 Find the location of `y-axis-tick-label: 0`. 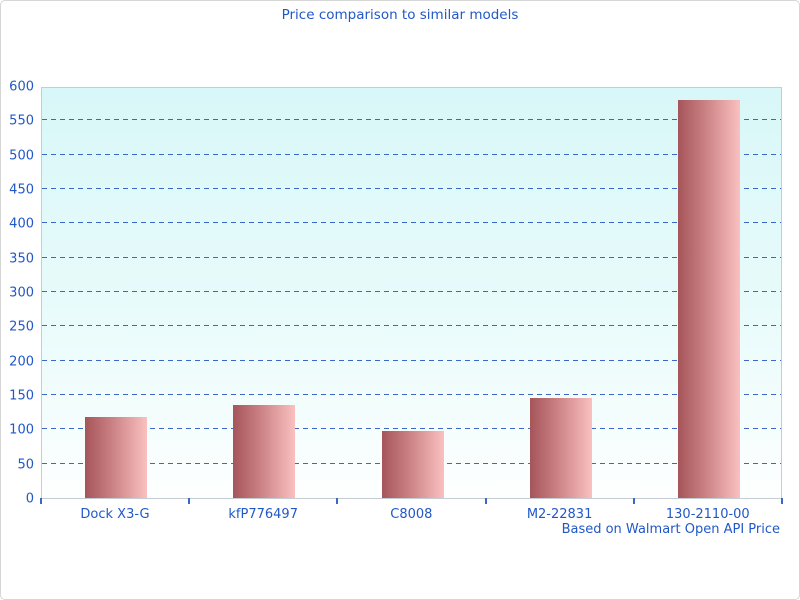

y-axis-tick-label: 0 is located at coordinates (29, 499).